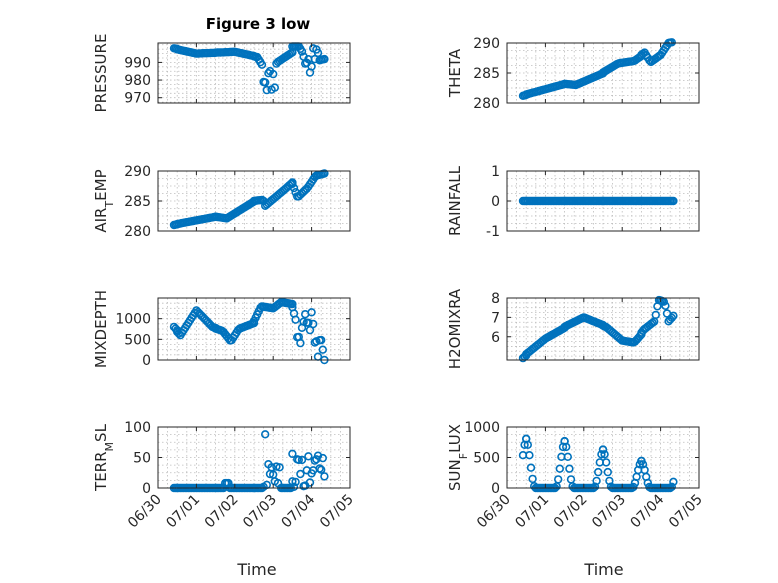  Describe the element at coordinates (455, 328) in the screenshot. I see `y-axis-label: H2OMIXRA` at that location.